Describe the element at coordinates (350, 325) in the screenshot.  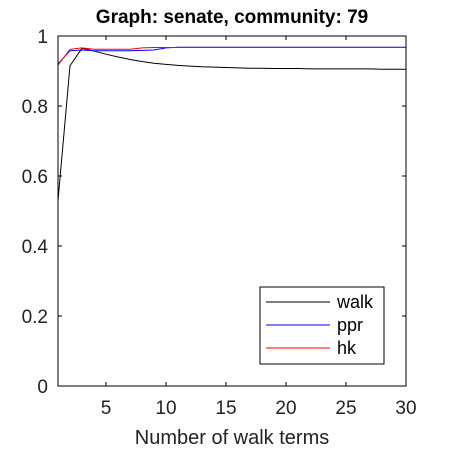
I see `legend-label-ppr: ppr` at that location.